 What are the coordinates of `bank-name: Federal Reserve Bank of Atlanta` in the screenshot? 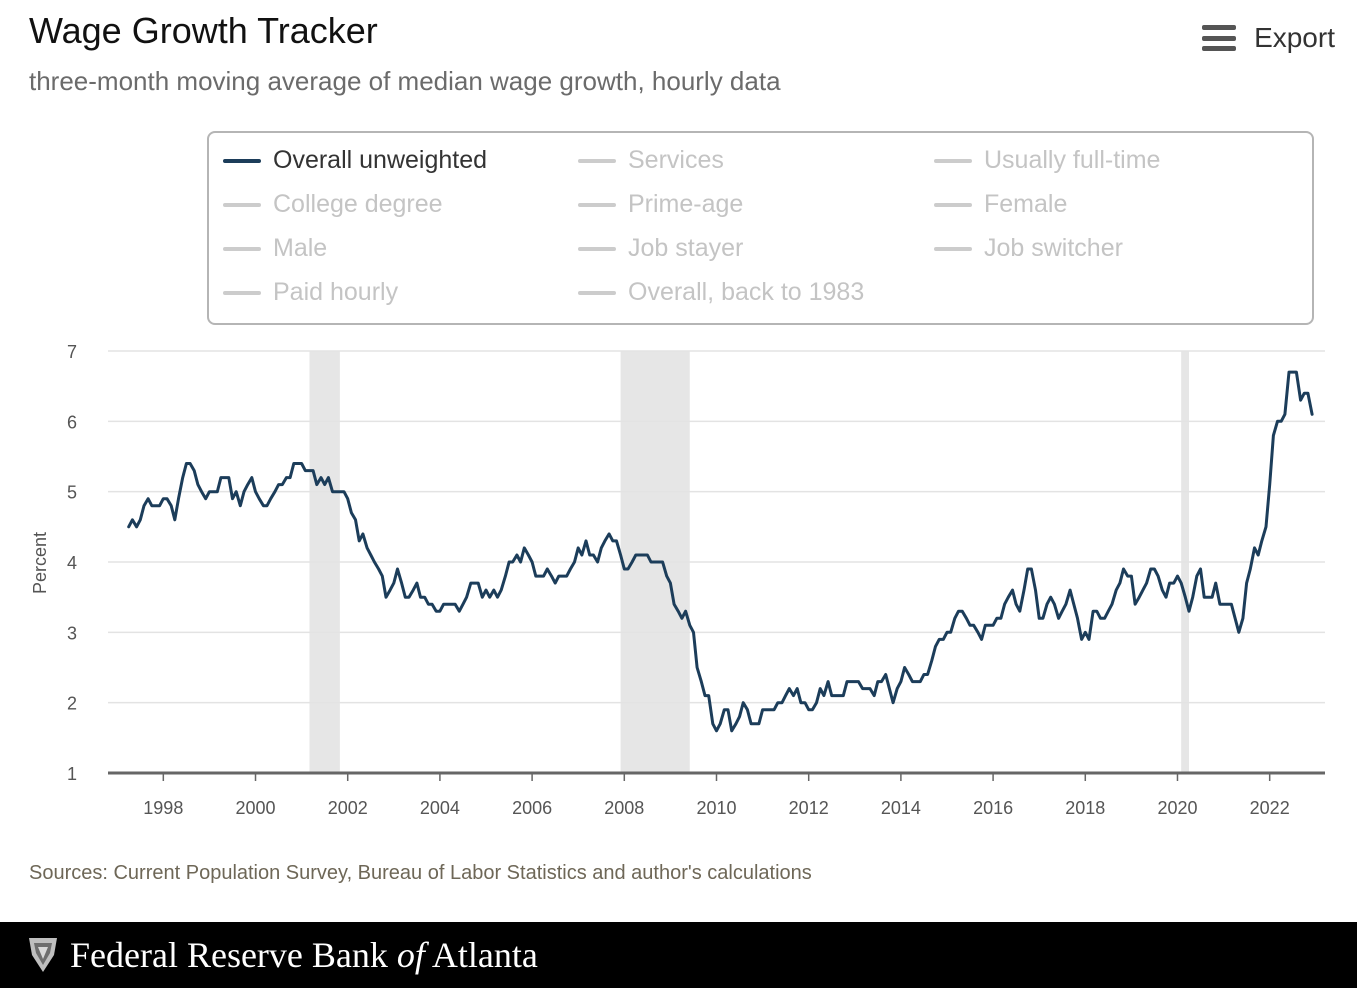 It's located at (304, 955).